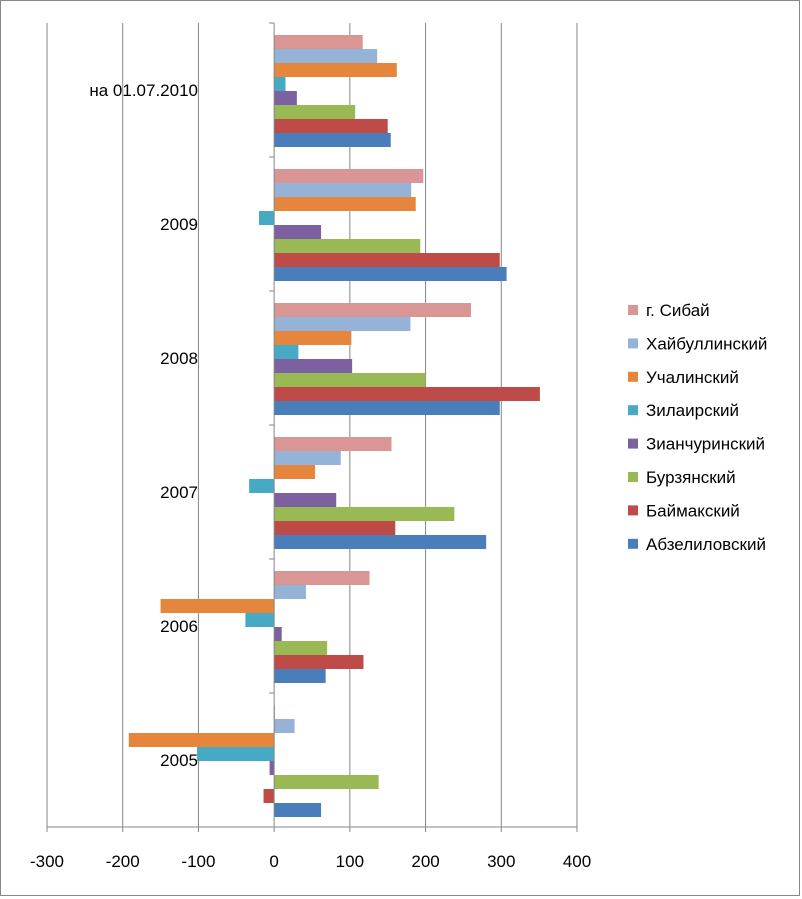 The width and height of the screenshot is (802, 899). What do you see at coordinates (501, 861) in the screenshot?
I see `x-tick-label: 300` at bounding box center [501, 861].